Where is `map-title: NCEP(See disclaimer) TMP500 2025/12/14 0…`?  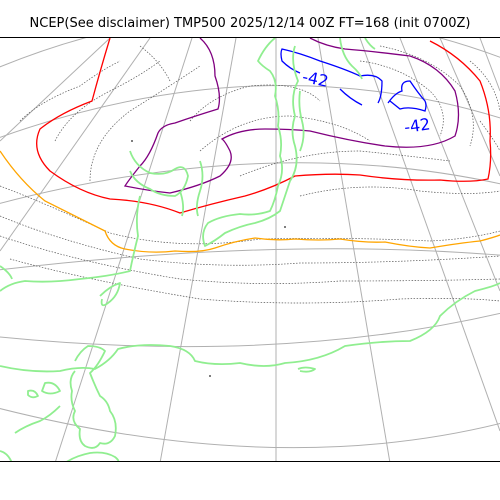
map-title: NCEP(See disclaimer) TMP500 2025/12/14 0… is located at coordinates (250, 23).